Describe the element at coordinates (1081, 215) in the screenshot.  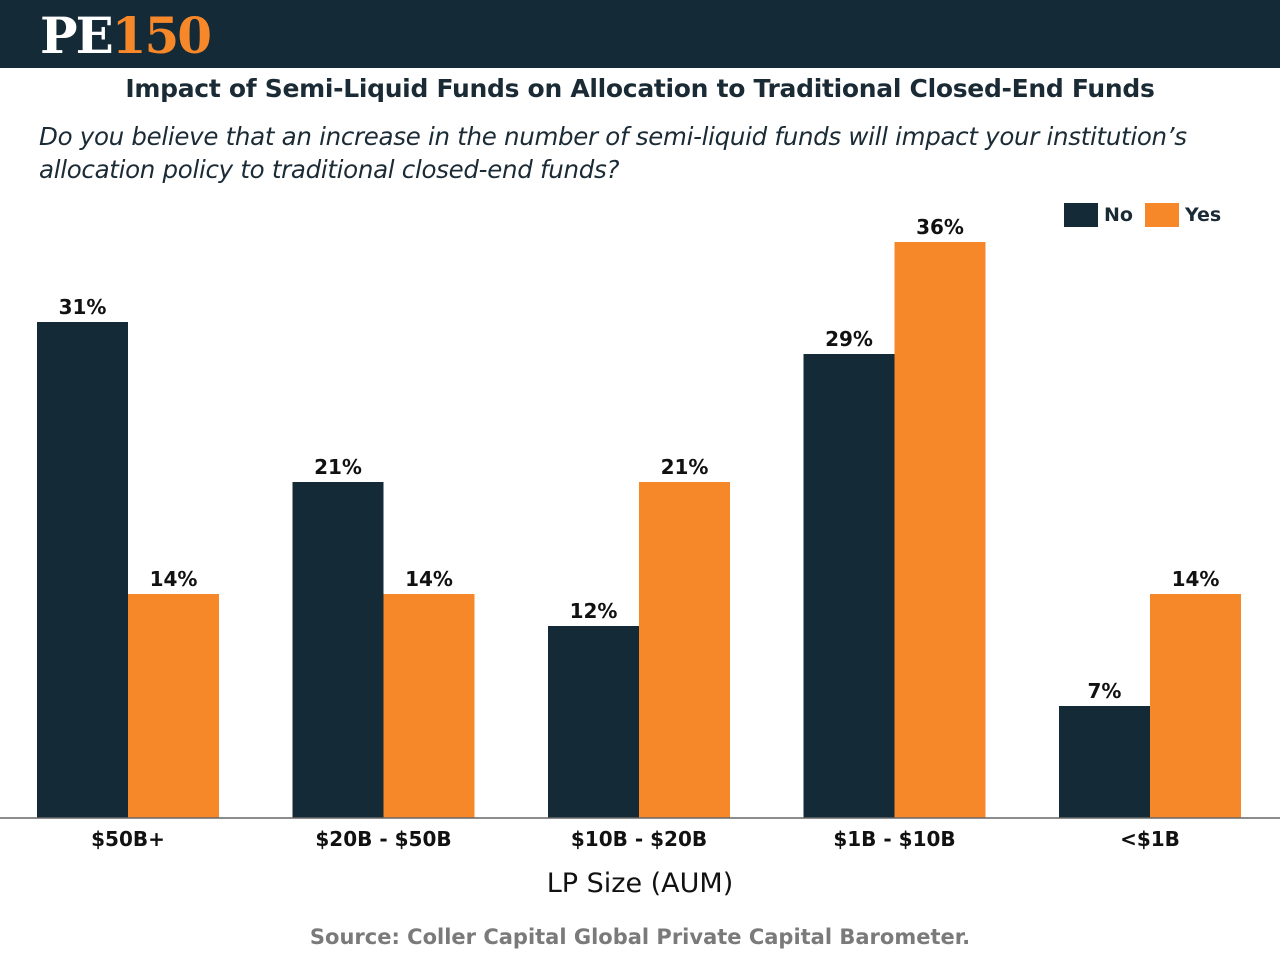
I see `legend-swatch-no` at that location.